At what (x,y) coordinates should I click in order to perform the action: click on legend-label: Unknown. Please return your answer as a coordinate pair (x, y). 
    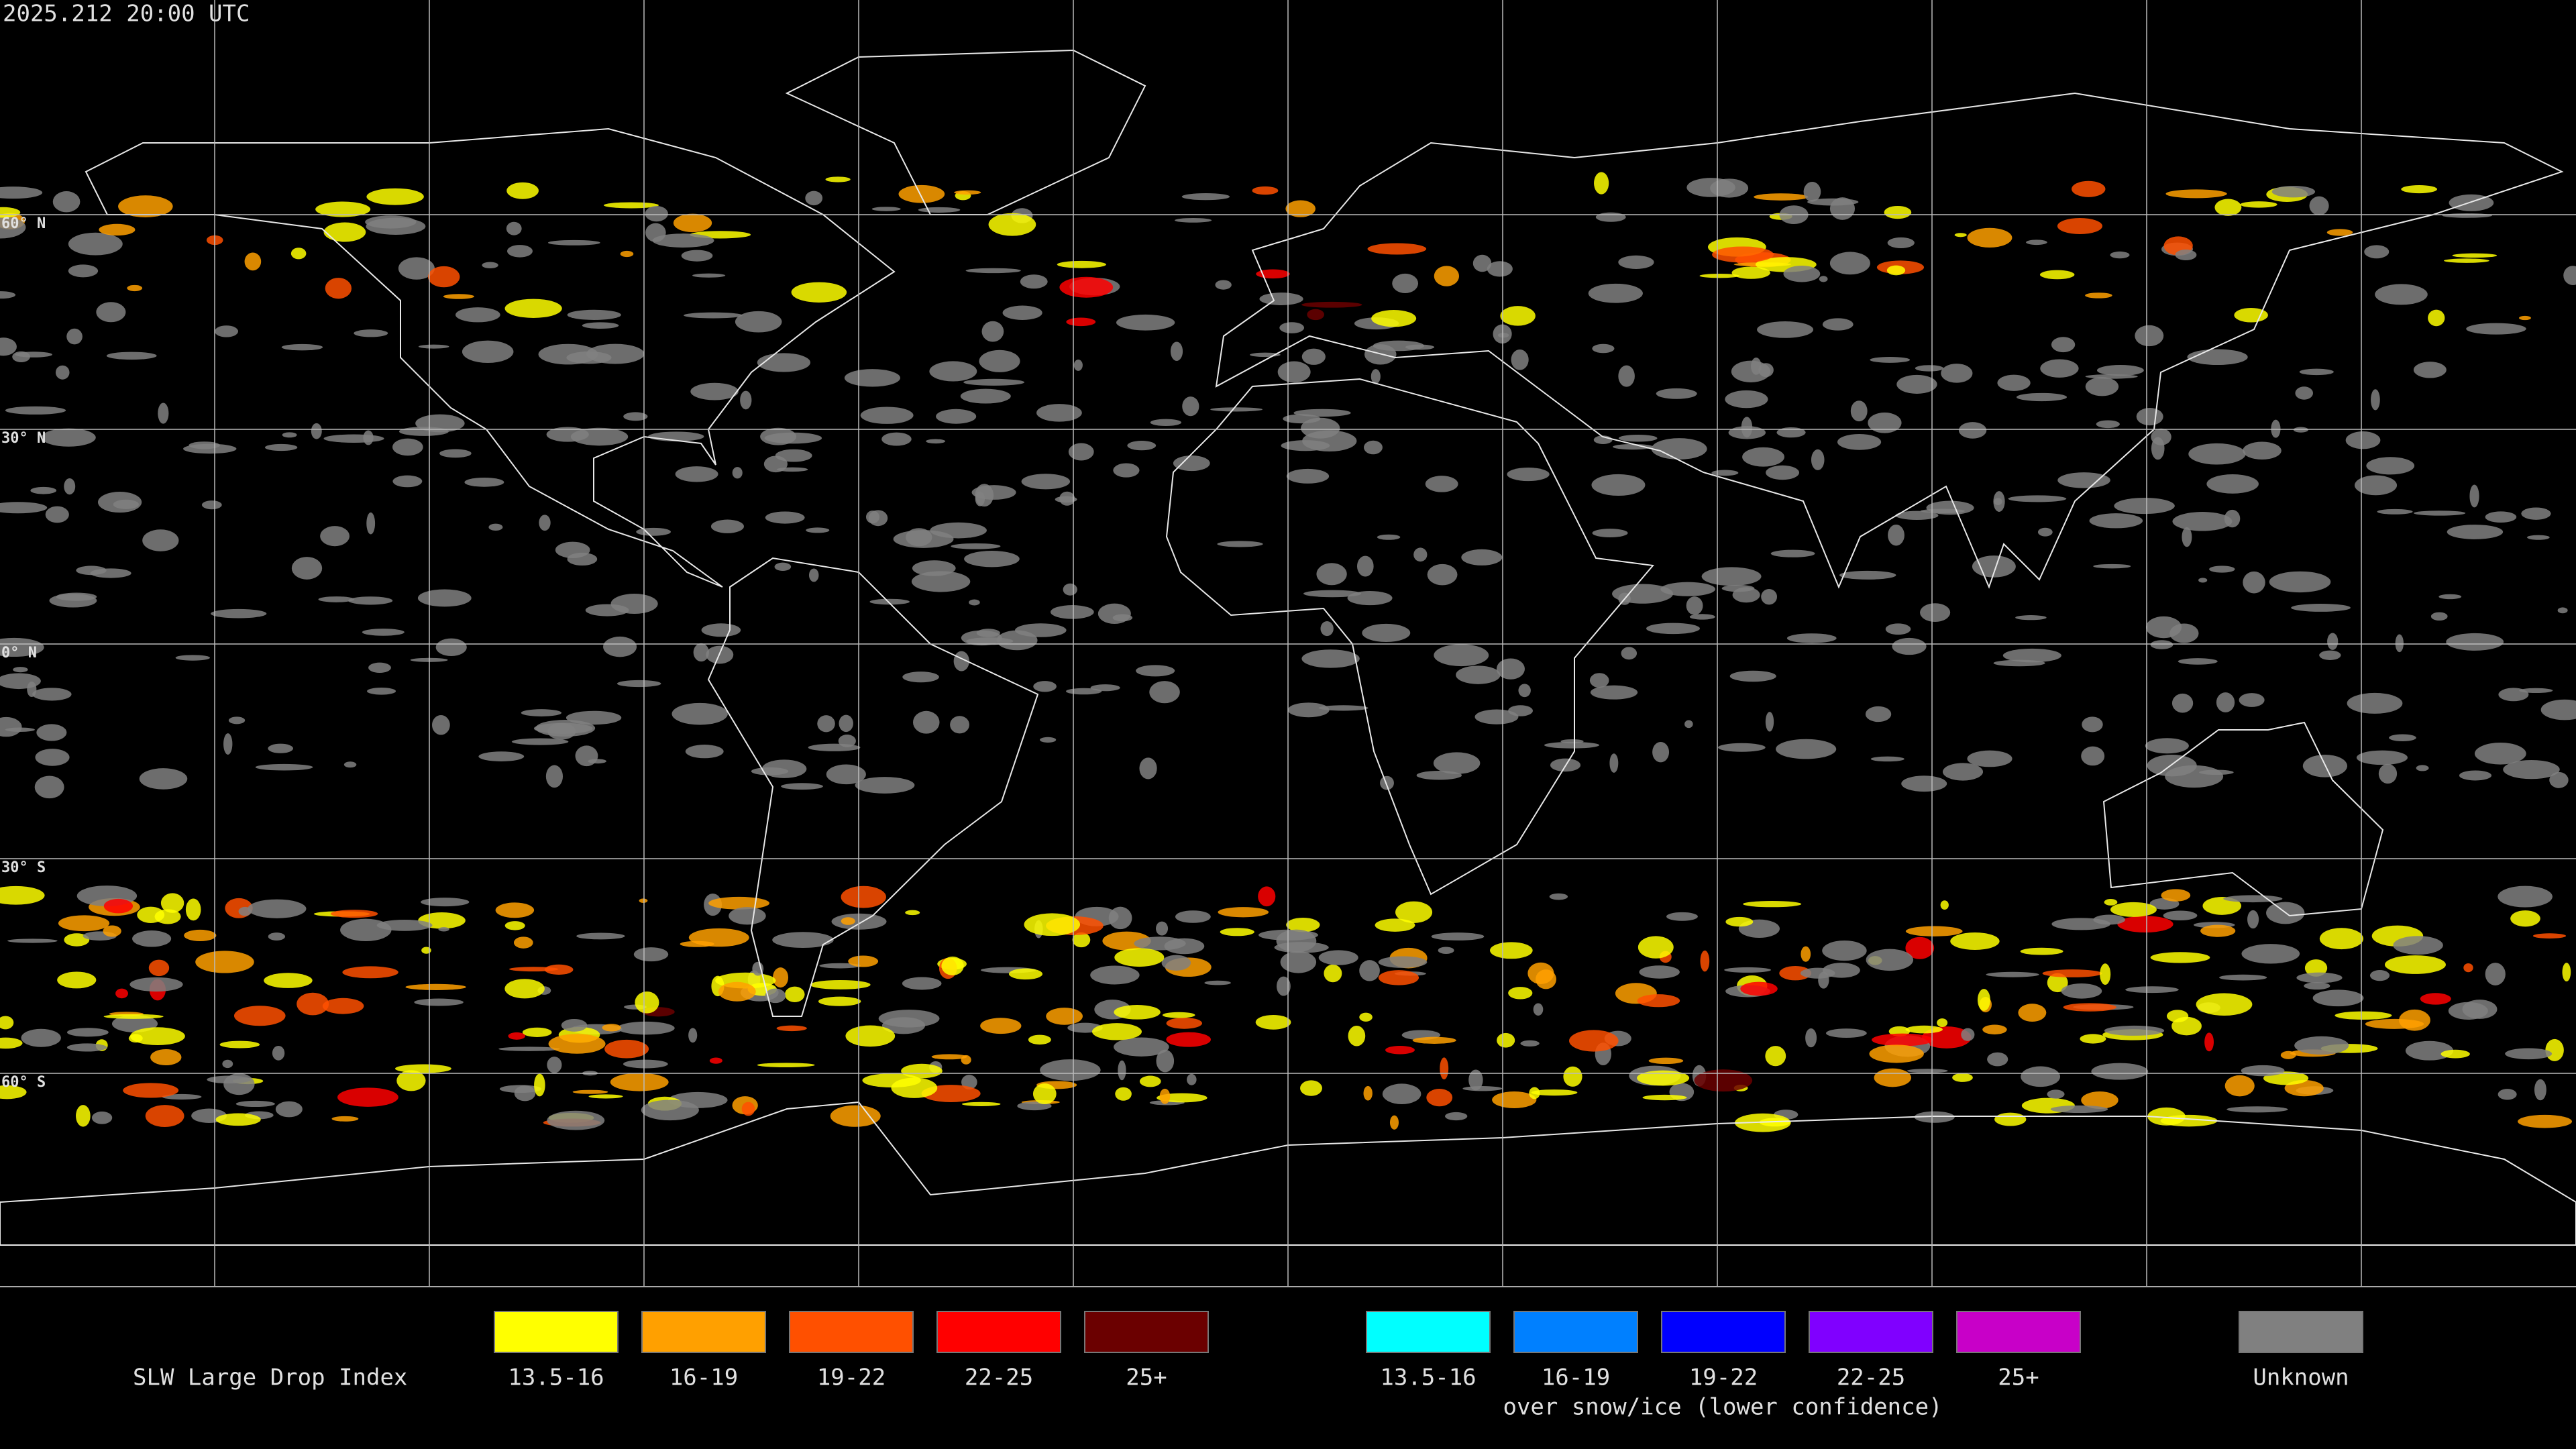
    Looking at the image, I should click on (2301, 1377).